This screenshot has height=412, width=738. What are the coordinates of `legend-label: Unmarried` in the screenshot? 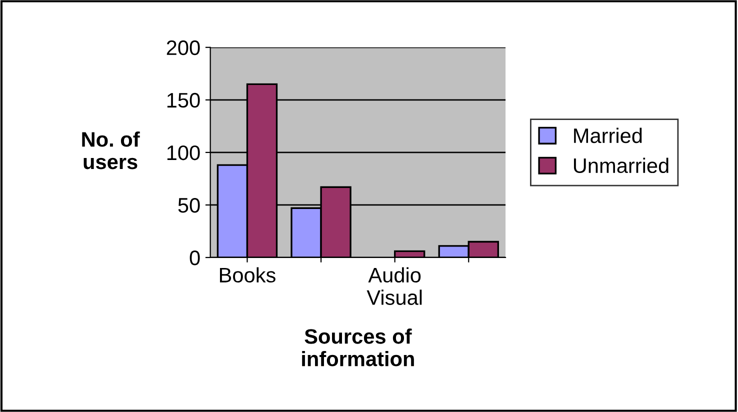 It's located at (621, 166).